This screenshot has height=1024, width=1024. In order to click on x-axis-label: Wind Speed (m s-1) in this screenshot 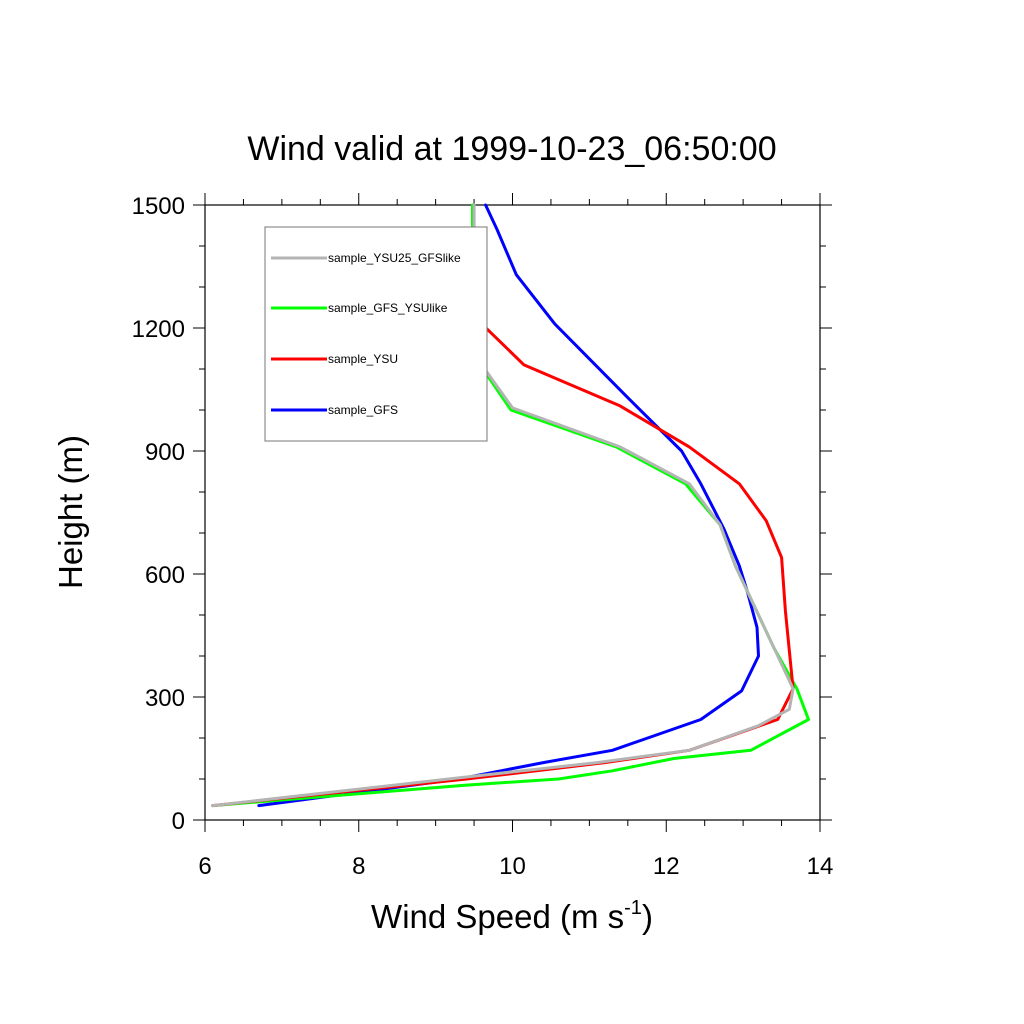, I will do `click(512, 916)`.